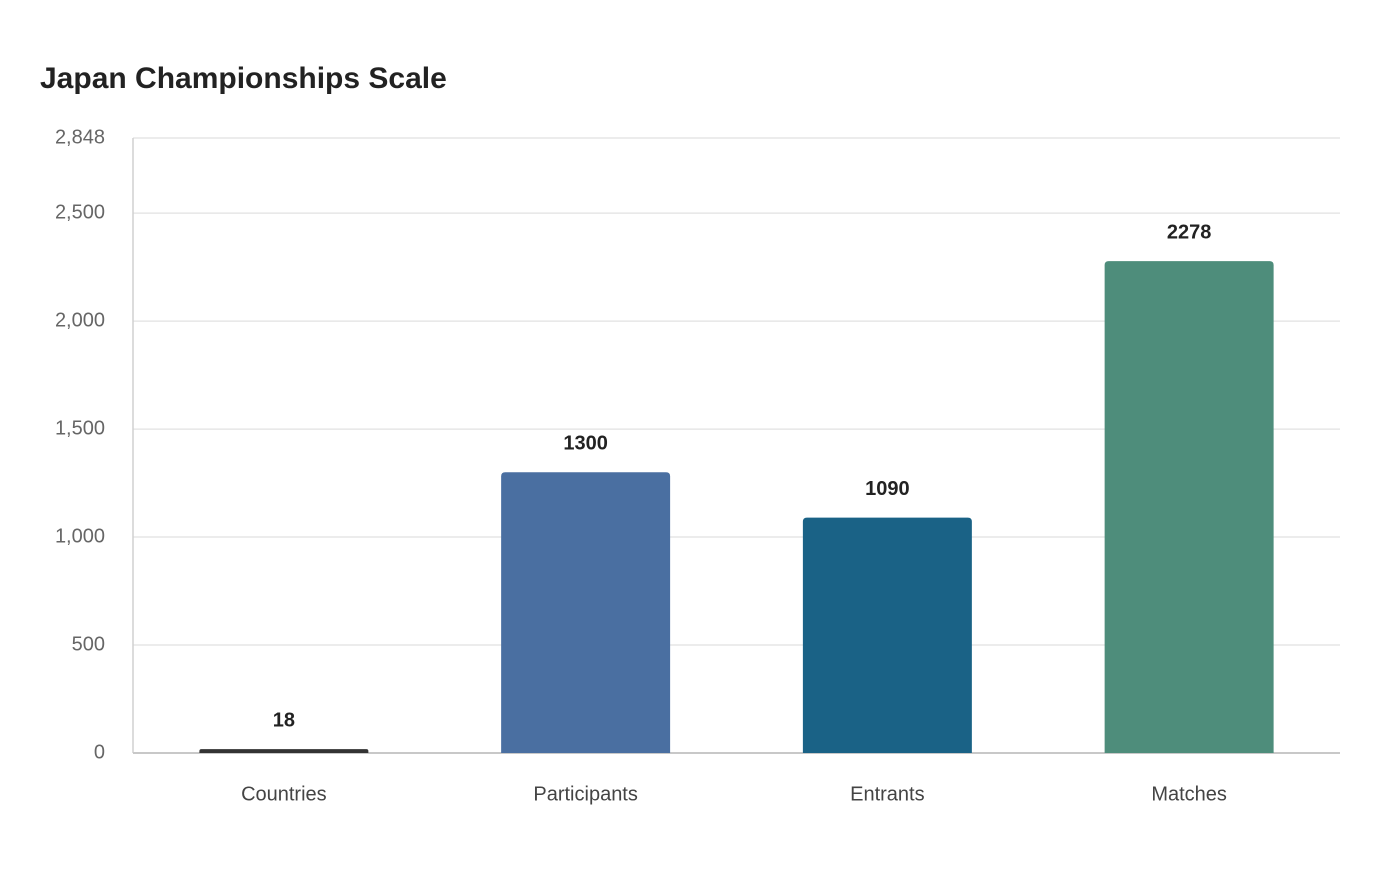 This screenshot has width=1400, height=880. What do you see at coordinates (243, 78) in the screenshot?
I see `chart-title: Japan Championships Scale` at bounding box center [243, 78].